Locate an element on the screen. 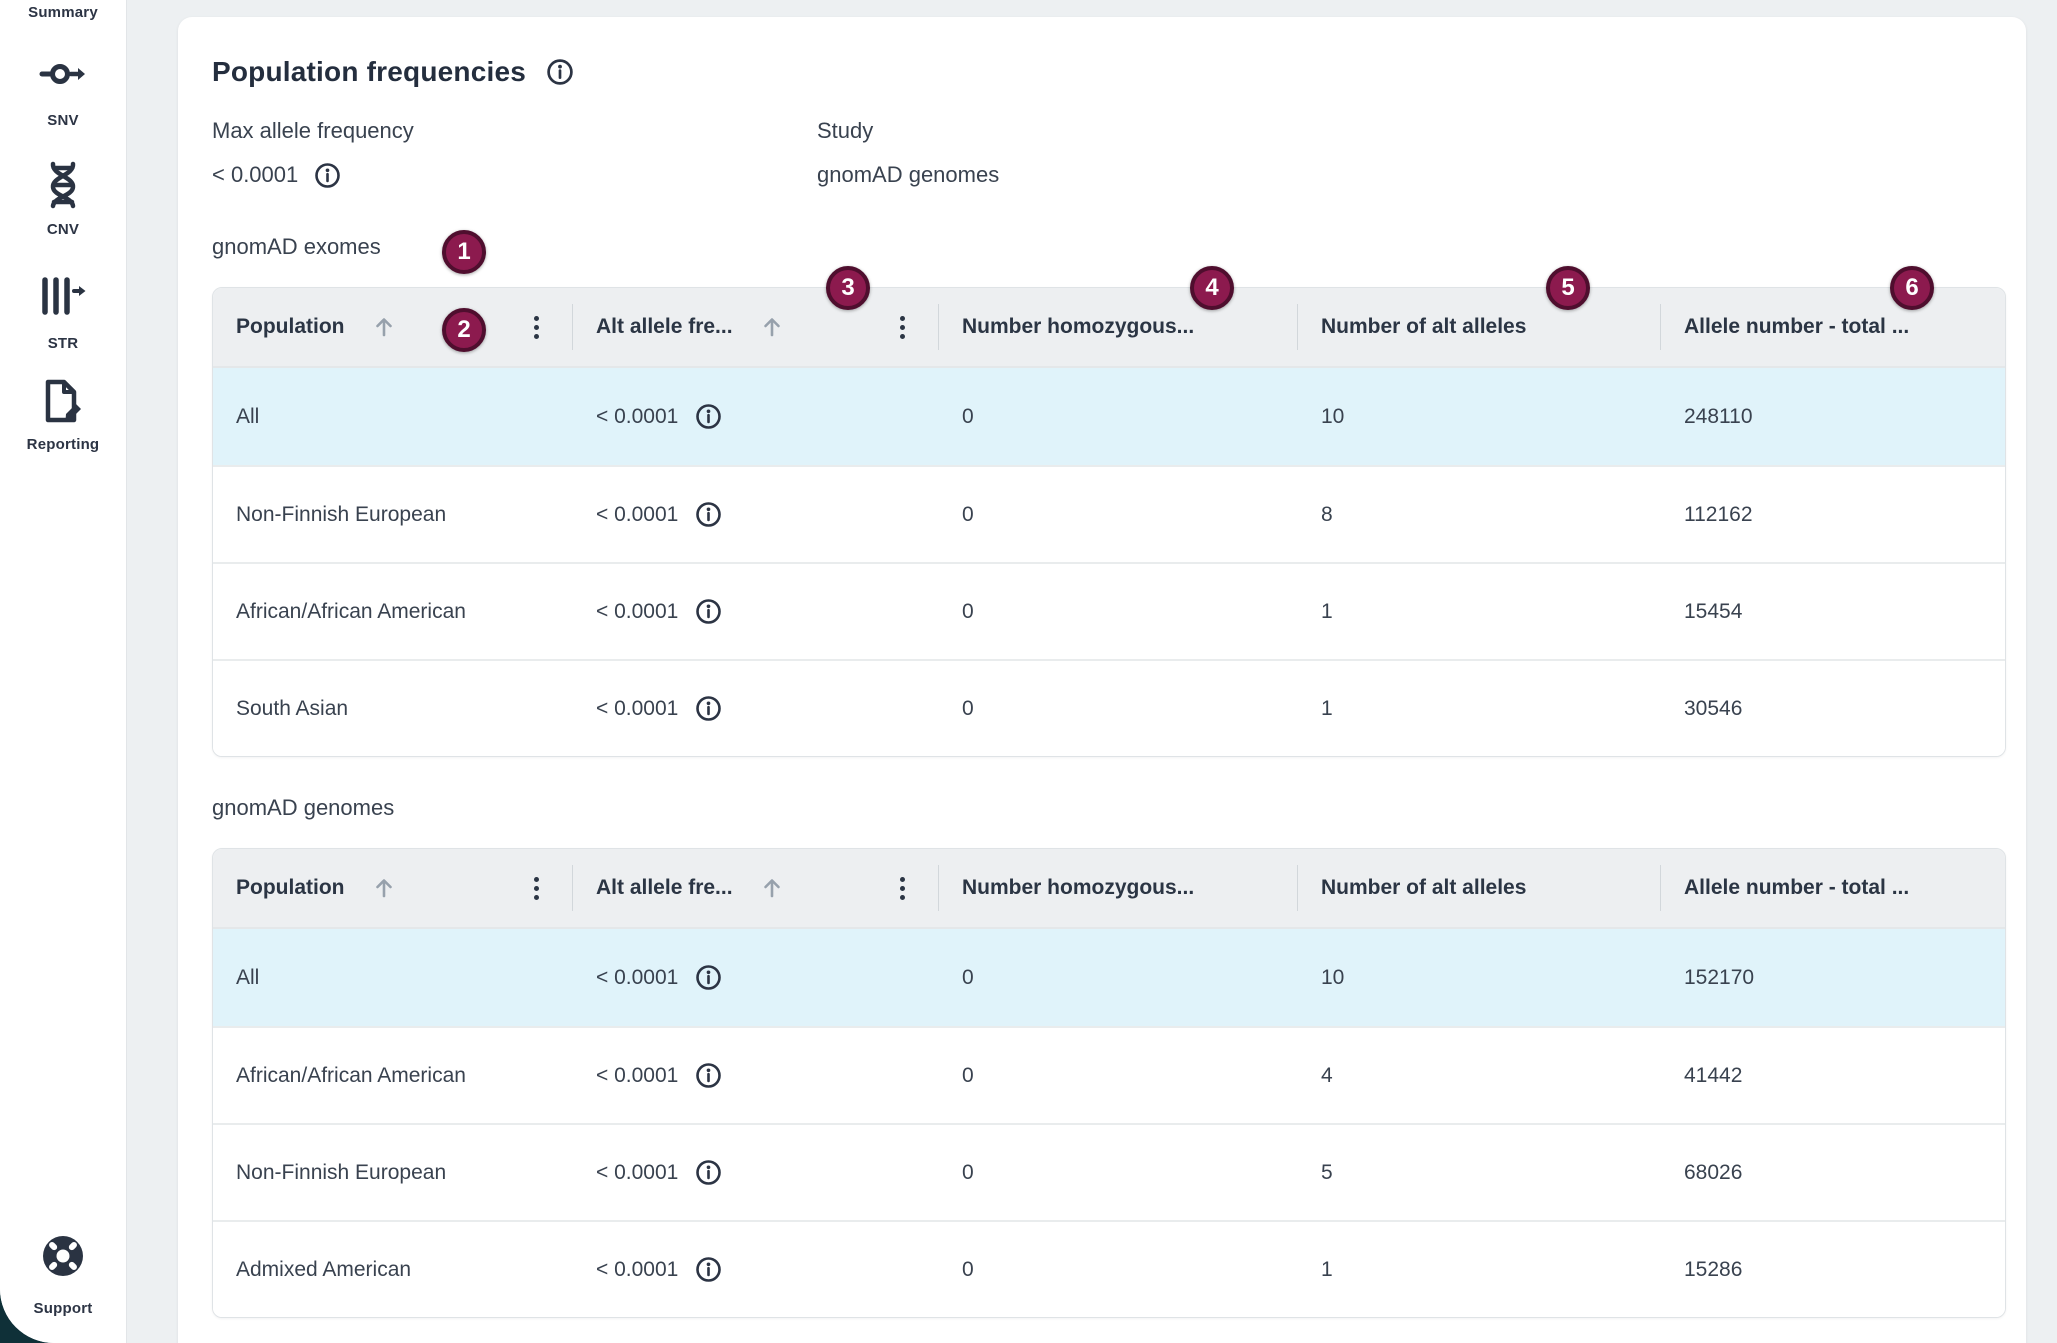  sidebar-item-label: Support is located at coordinates (63, 1308).